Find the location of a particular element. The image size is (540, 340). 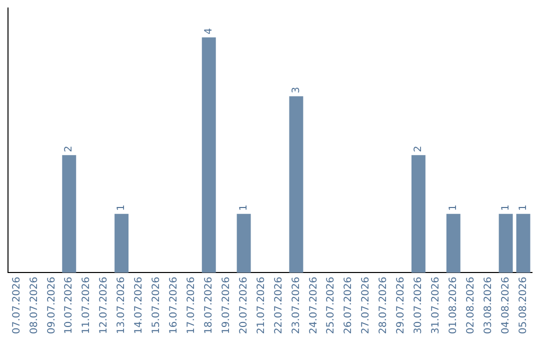

x-tick-label: 26.07.2026 is located at coordinates (348, 305).